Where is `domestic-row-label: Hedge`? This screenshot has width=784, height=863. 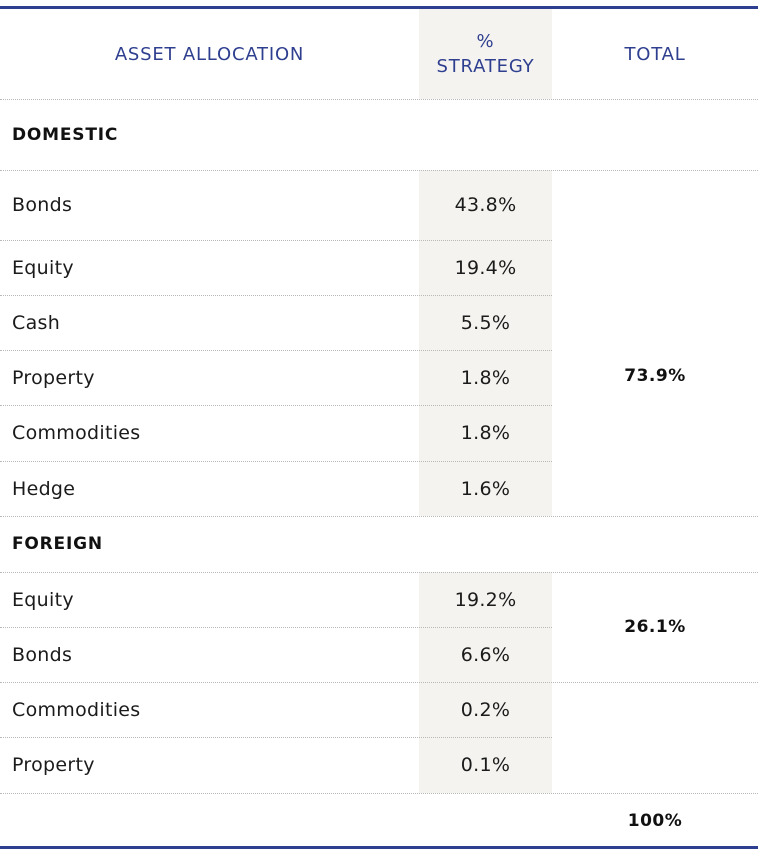
domestic-row-label: Hedge is located at coordinates (44, 488).